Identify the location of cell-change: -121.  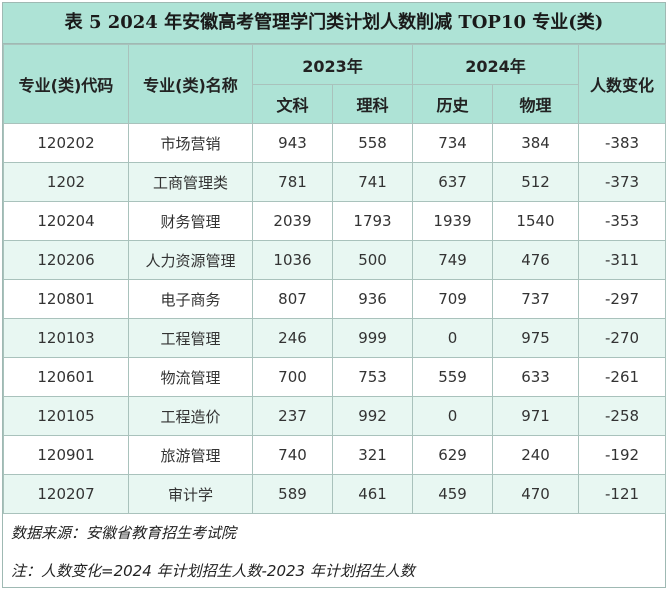
(622, 494).